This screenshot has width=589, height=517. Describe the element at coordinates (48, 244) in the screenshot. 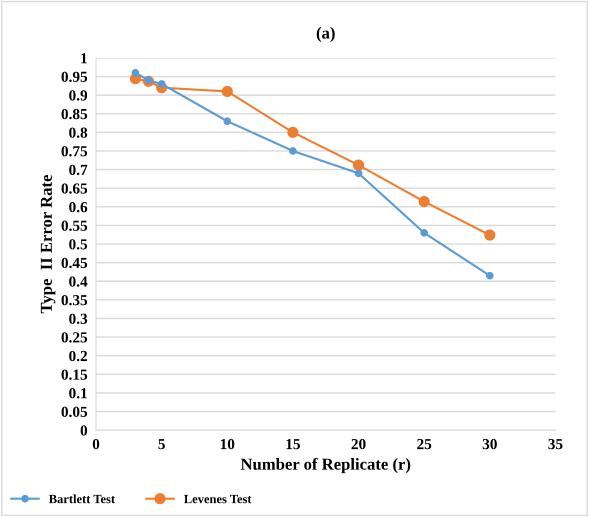

I see `y-axis-title: Type II Error Rate` at that location.